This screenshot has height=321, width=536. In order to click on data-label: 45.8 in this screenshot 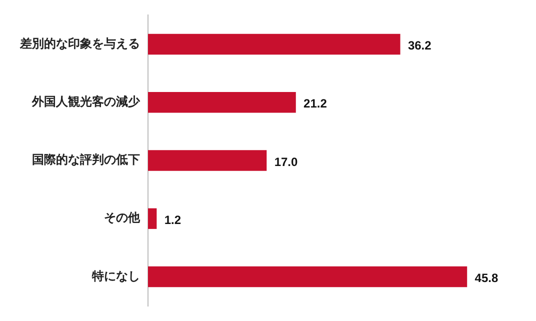, I will do `click(486, 278)`.